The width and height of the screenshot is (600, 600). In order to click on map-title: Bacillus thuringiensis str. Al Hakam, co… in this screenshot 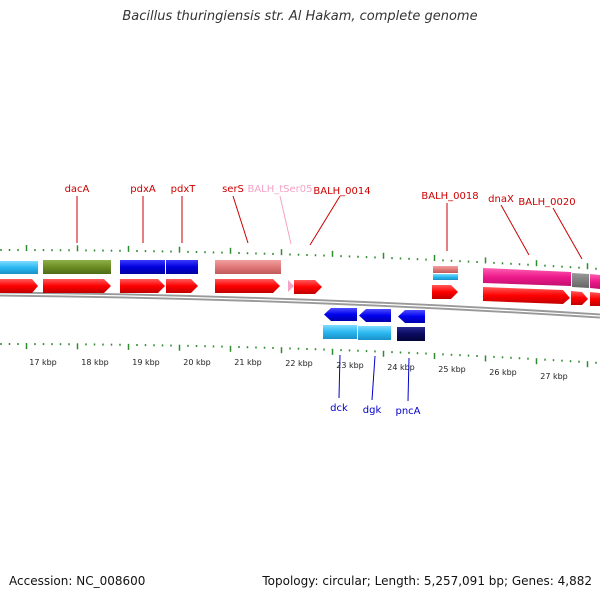, I will do `click(300, 16)`.